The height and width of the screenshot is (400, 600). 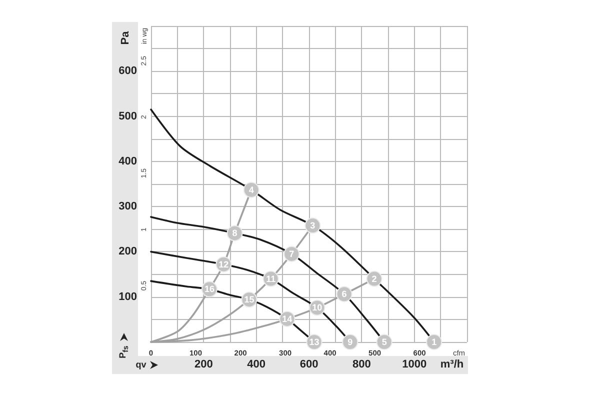 What do you see at coordinates (127, 116) in the screenshot?
I see `y-tick-label: 500` at bounding box center [127, 116].